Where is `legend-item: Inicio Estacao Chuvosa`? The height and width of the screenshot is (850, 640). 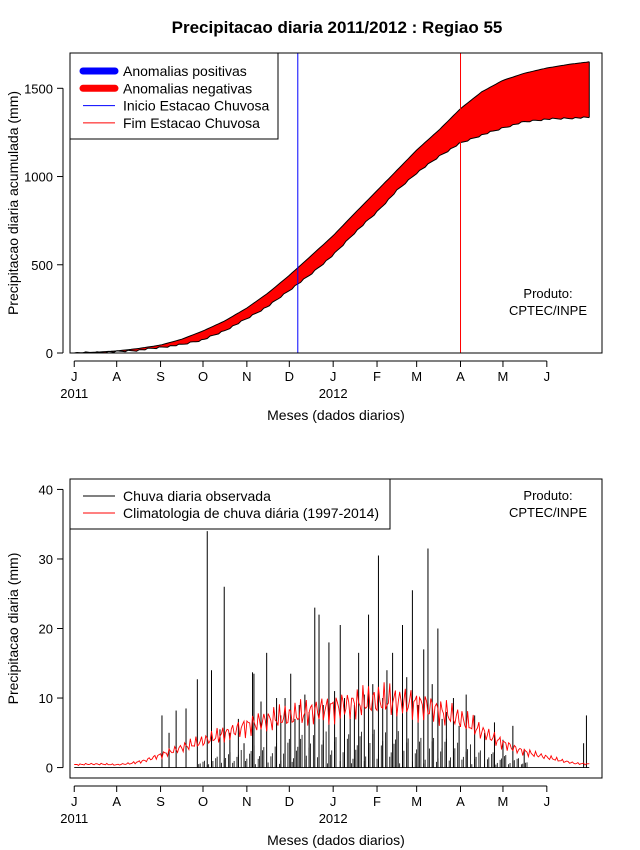
legend-item: Inicio Estacao Chuvosa is located at coordinates (176, 106).